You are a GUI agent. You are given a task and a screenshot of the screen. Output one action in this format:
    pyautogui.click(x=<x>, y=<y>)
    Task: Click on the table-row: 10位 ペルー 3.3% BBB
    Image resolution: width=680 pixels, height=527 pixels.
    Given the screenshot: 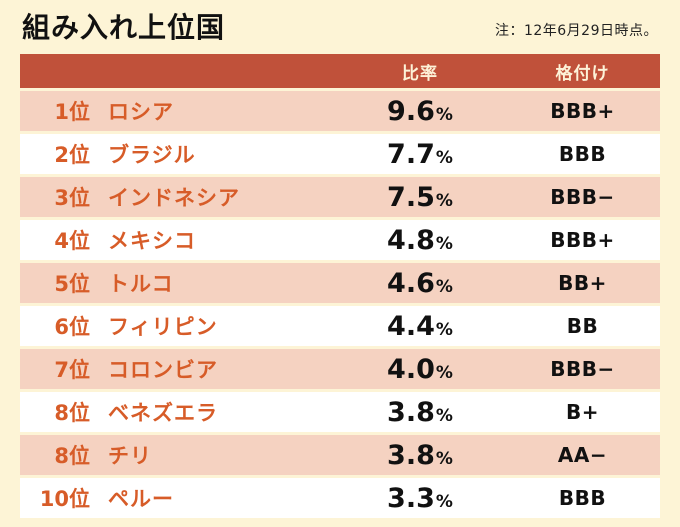 What is the action you would take?
    pyautogui.click(x=340, y=497)
    